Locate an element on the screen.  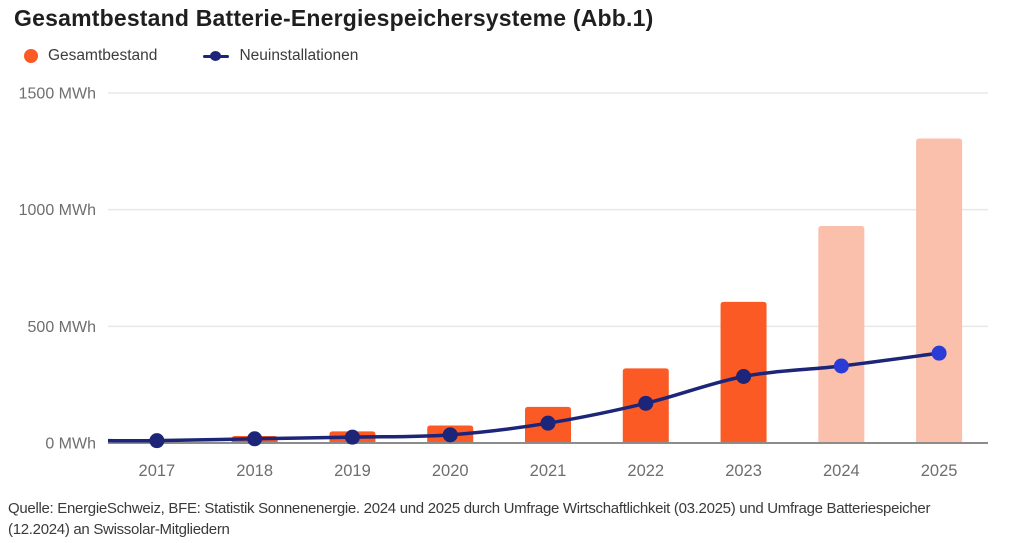
data-point-2018 is located at coordinates (255, 439).